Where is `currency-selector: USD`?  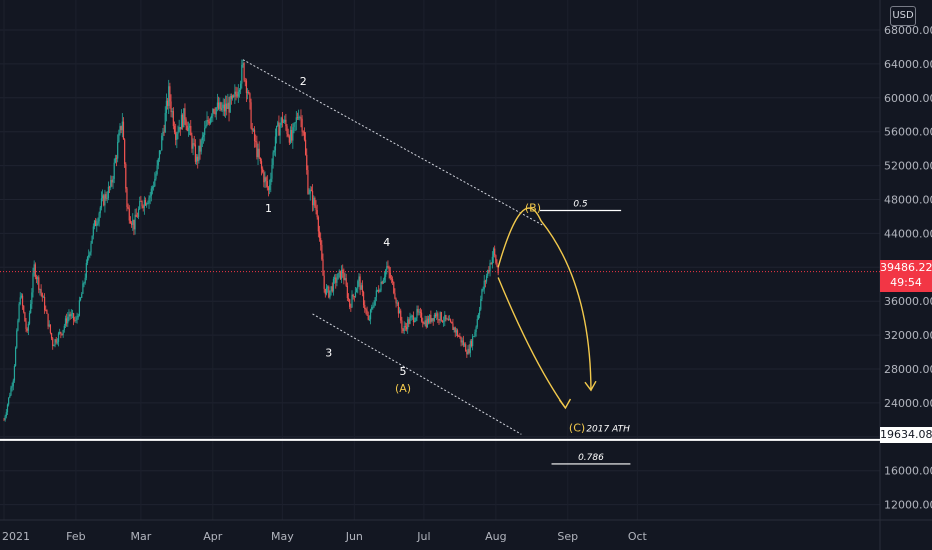
currency-selector: USD is located at coordinates (903, 16).